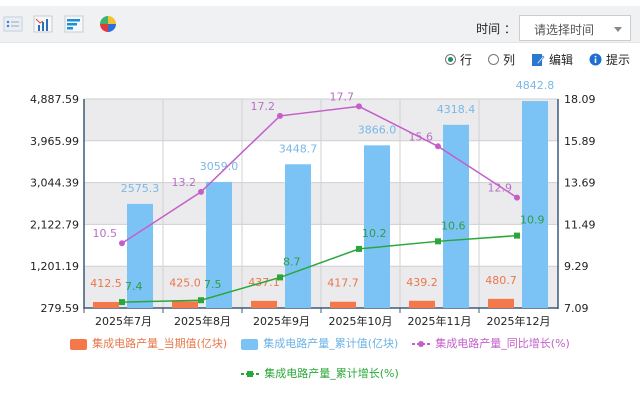 Image resolution: width=640 pixels, height=409 pixels. I want to click on label-yoy: 15.6, so click(421, 136).